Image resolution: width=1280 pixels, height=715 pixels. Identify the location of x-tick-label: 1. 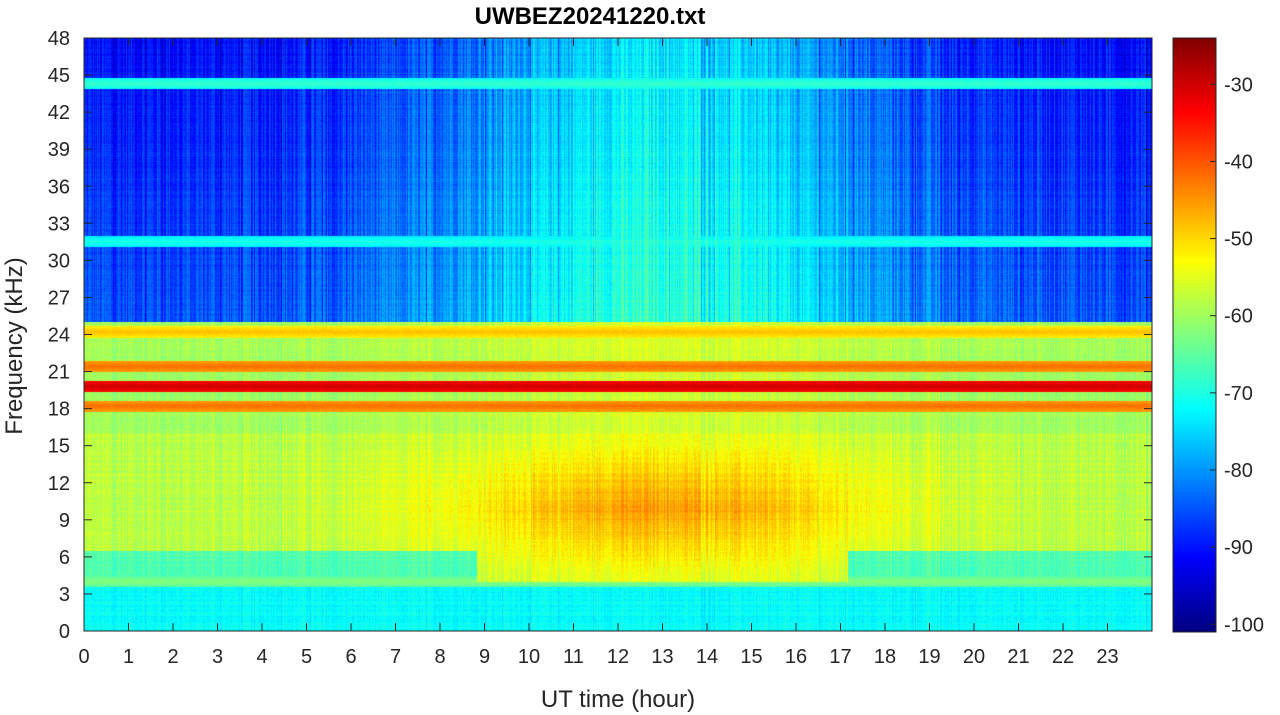
(128, 657).